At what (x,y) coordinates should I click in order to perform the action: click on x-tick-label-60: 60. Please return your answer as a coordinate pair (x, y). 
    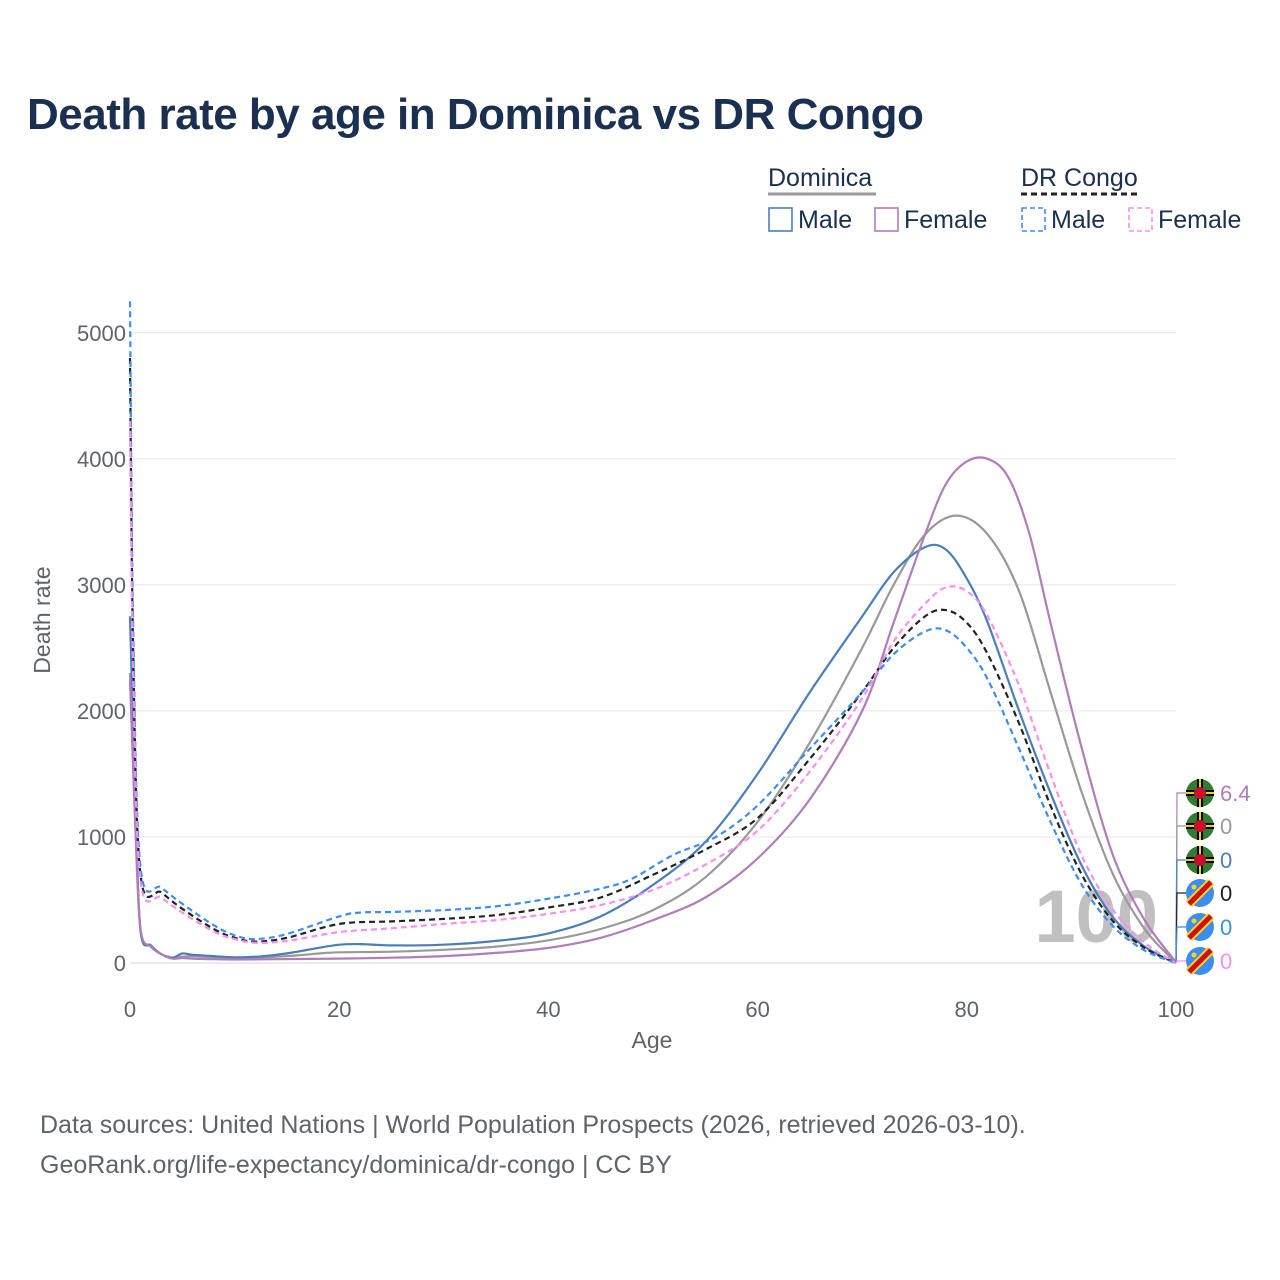
    Looking at the image, I should click on (757, 1009).